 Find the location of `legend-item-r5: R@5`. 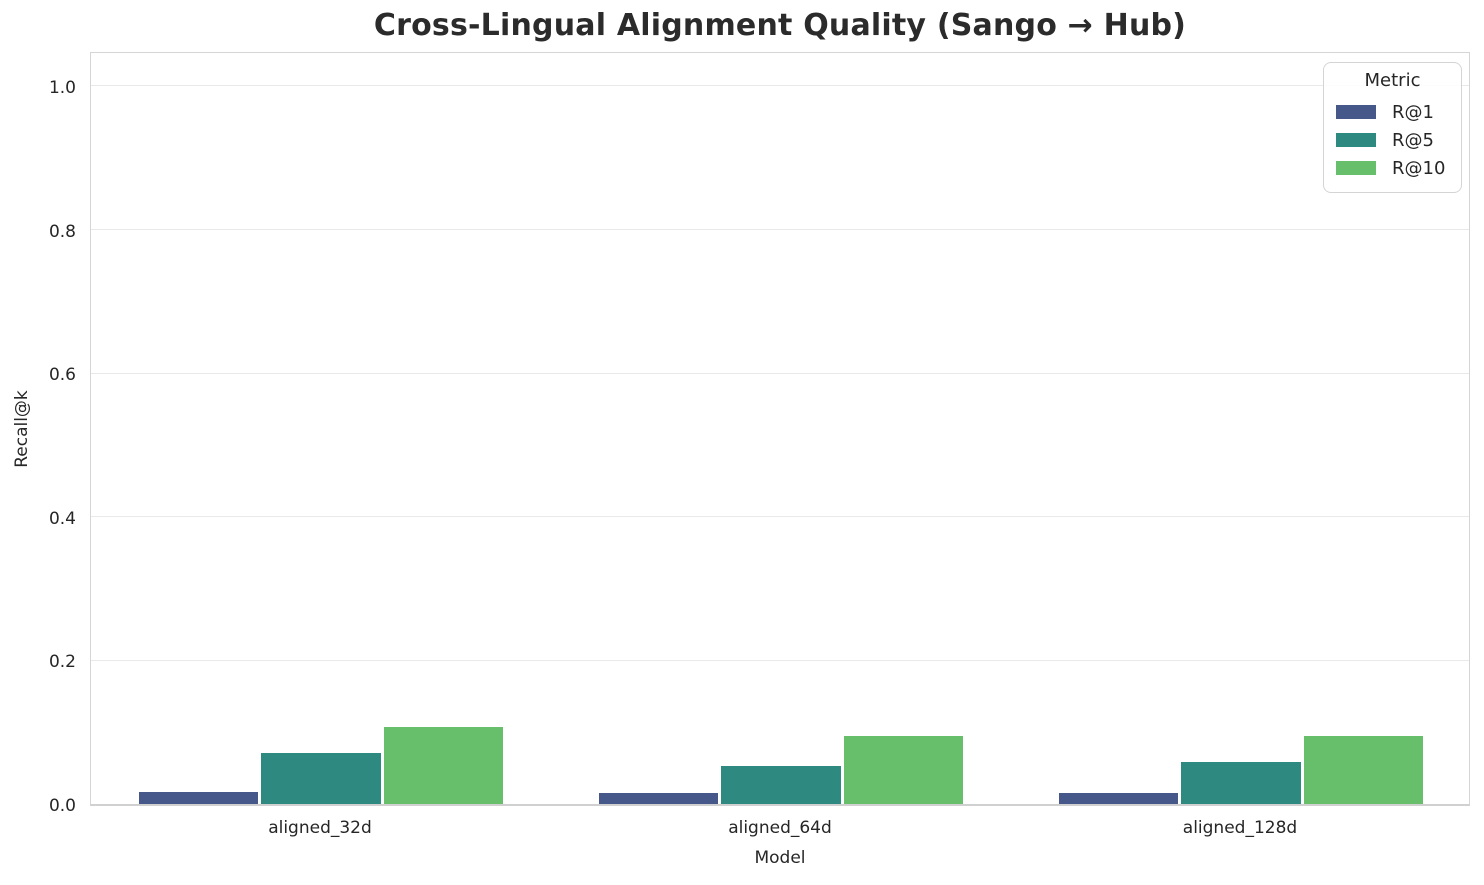

legend-item-r5: R@5 is located at coordinates (1392, 140).